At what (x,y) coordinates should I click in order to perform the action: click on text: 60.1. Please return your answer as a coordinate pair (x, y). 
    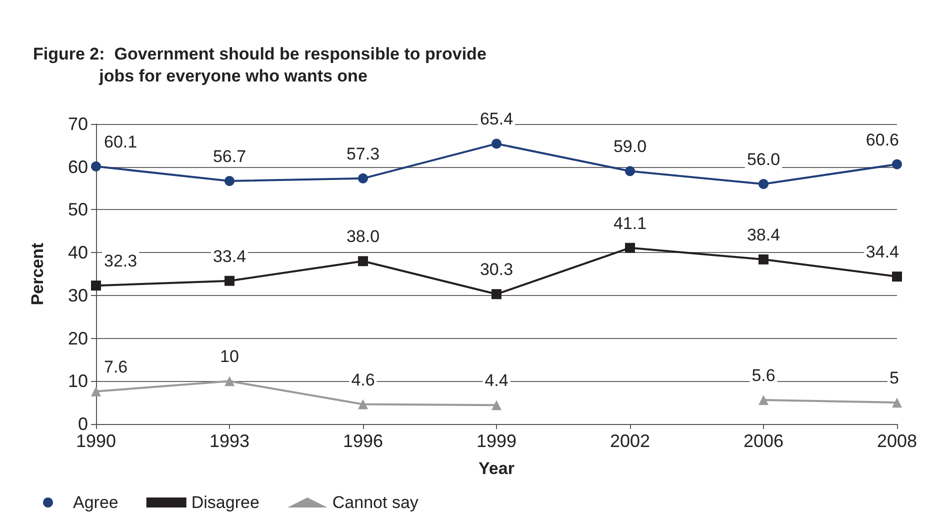
    Looking at the image, I should click on (121, 142).